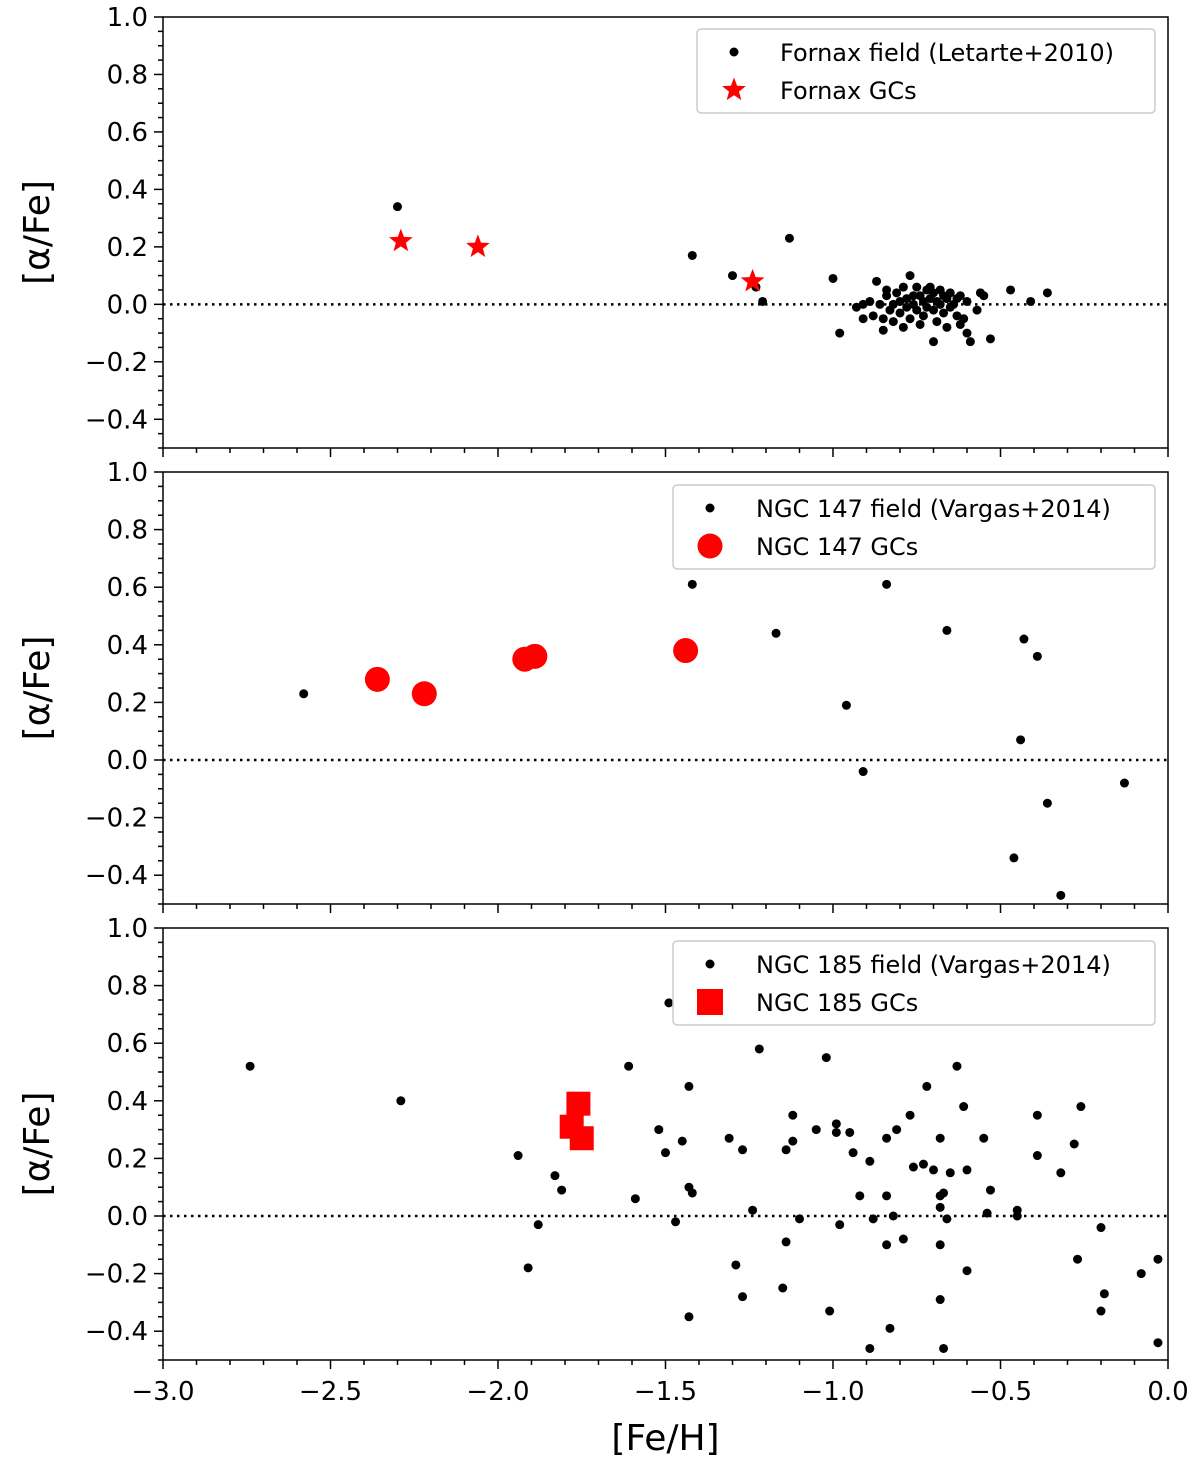  Describe the element at coordinates (933, 965) in the screenshot. I see `legend-label: NGC 185 field (Vargas+2014)` at that location.